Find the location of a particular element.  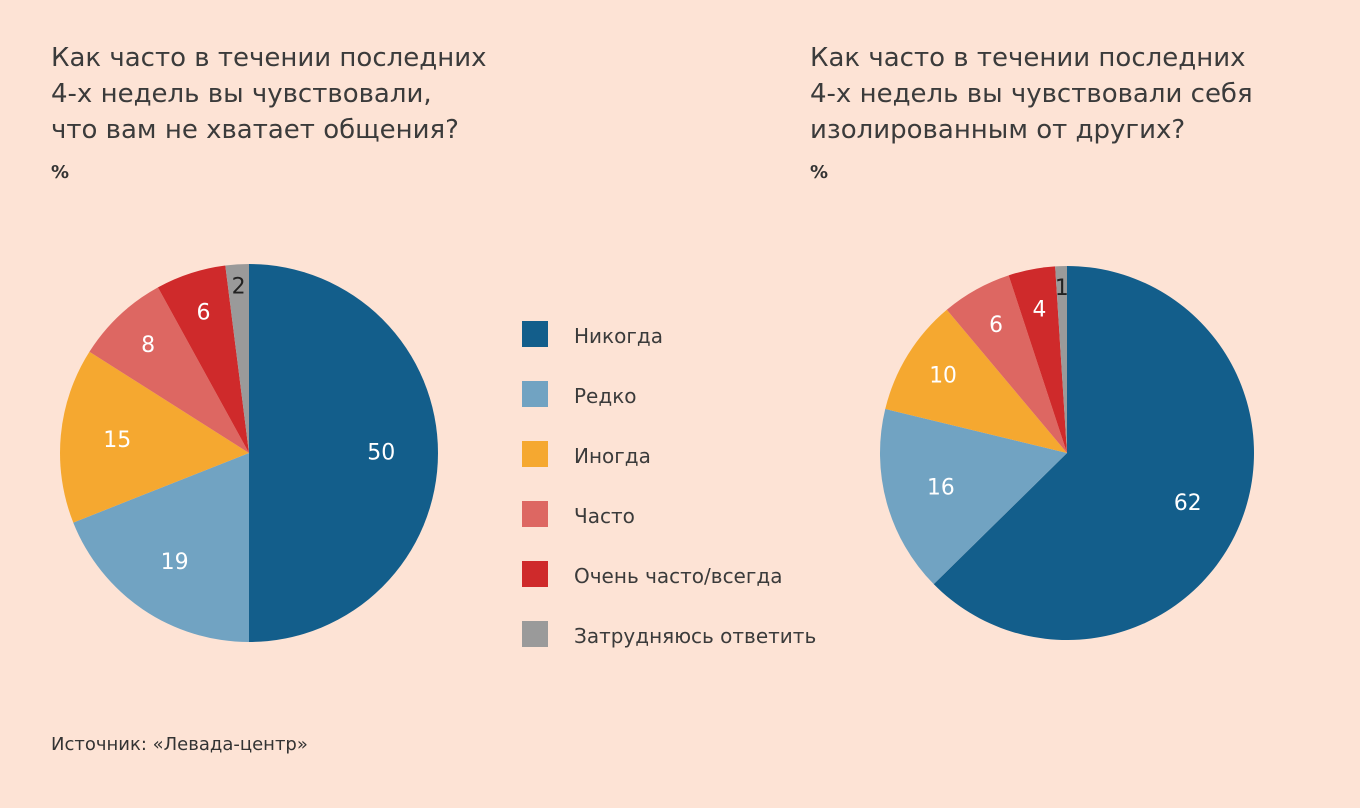

legend-item: Редко is located at coordinates (669, 396).